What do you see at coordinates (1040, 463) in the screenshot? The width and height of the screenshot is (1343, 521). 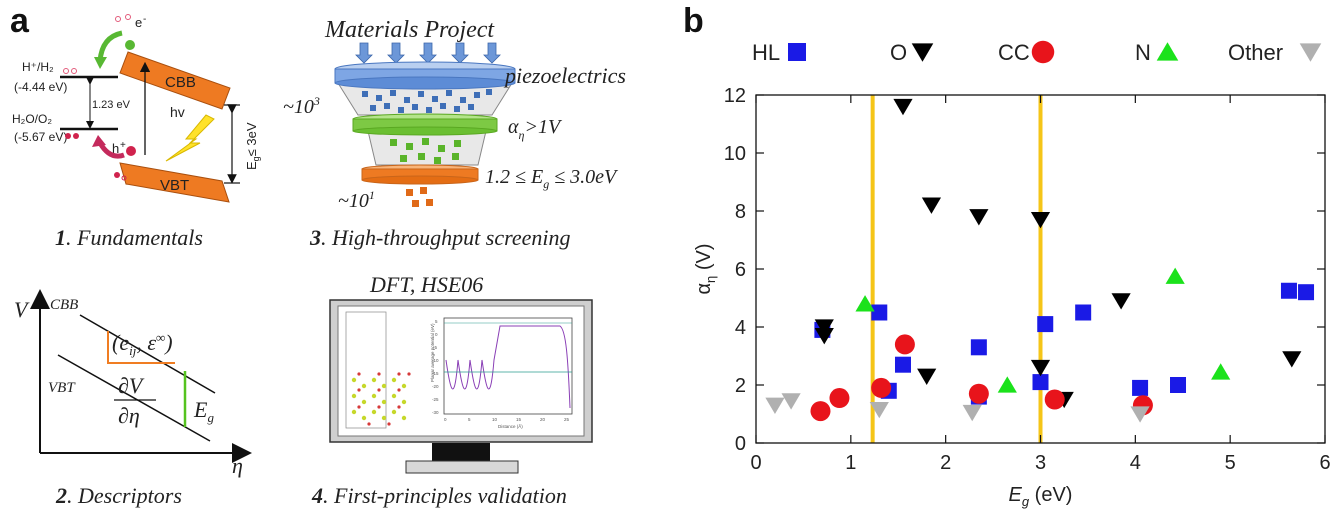 I see `x-tick-label: 3` at bounding box center [1040, 463].